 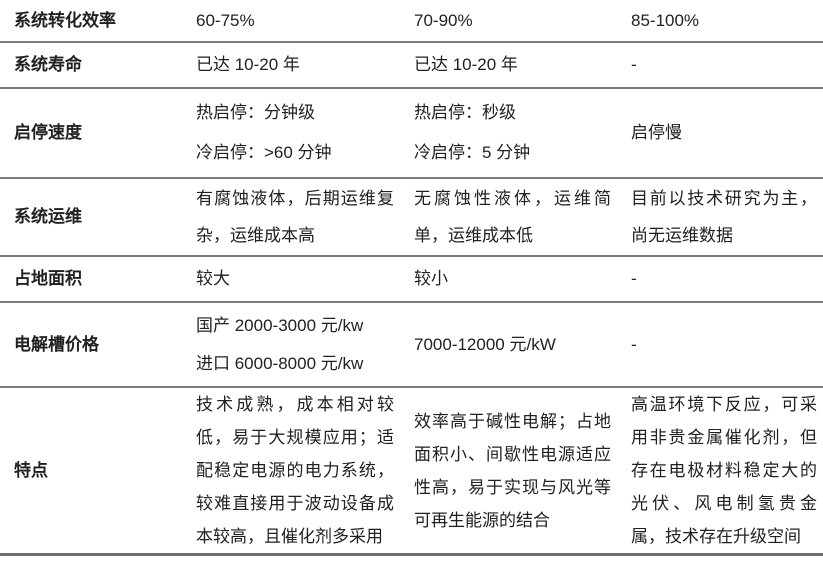 What do you see at coordinates (665, 20) in the screenshot?
I see `cell-soec-efficiency: 85-100%` at bounding box center [665, 20].